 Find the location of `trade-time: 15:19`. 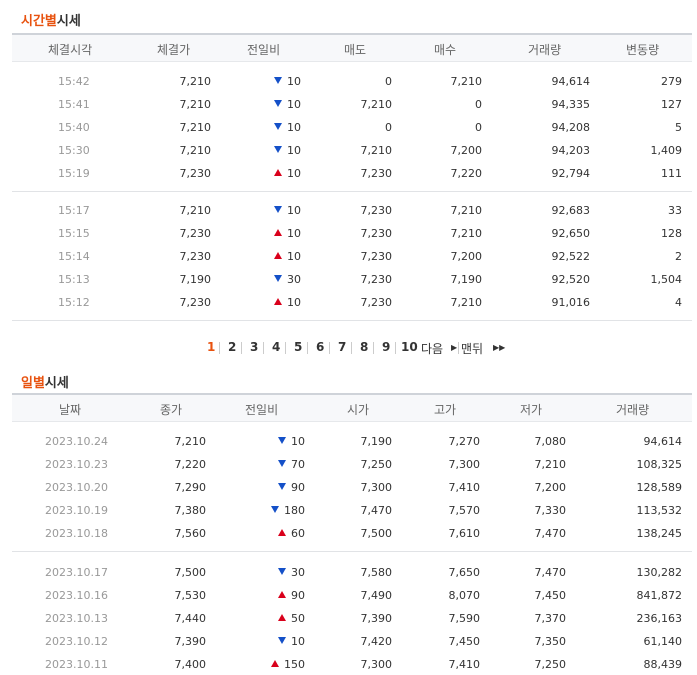

trade-time: 15:19 is located at coordinates (74, 173).